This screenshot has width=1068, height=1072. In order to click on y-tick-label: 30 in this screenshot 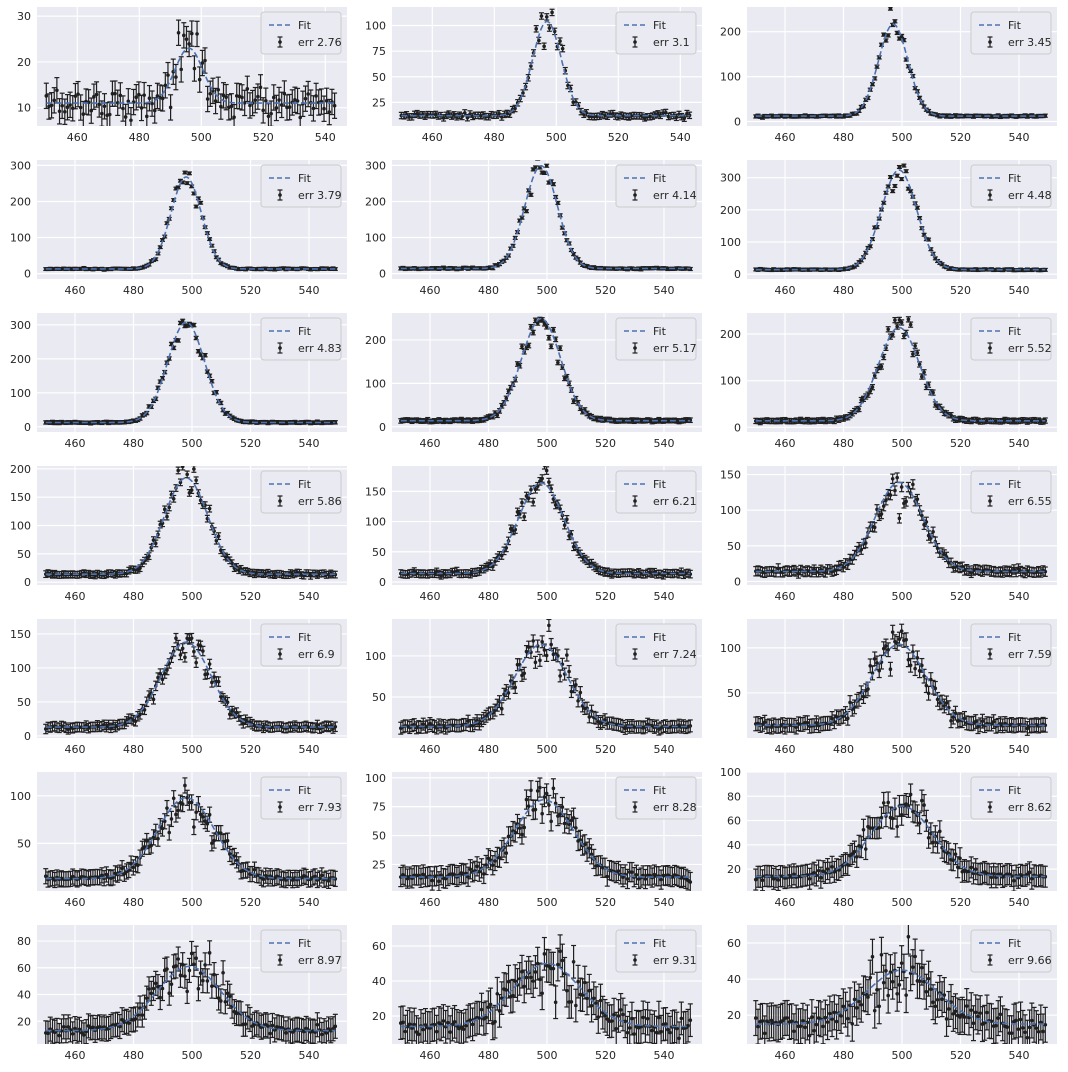, I will do `click(24, 16)`.